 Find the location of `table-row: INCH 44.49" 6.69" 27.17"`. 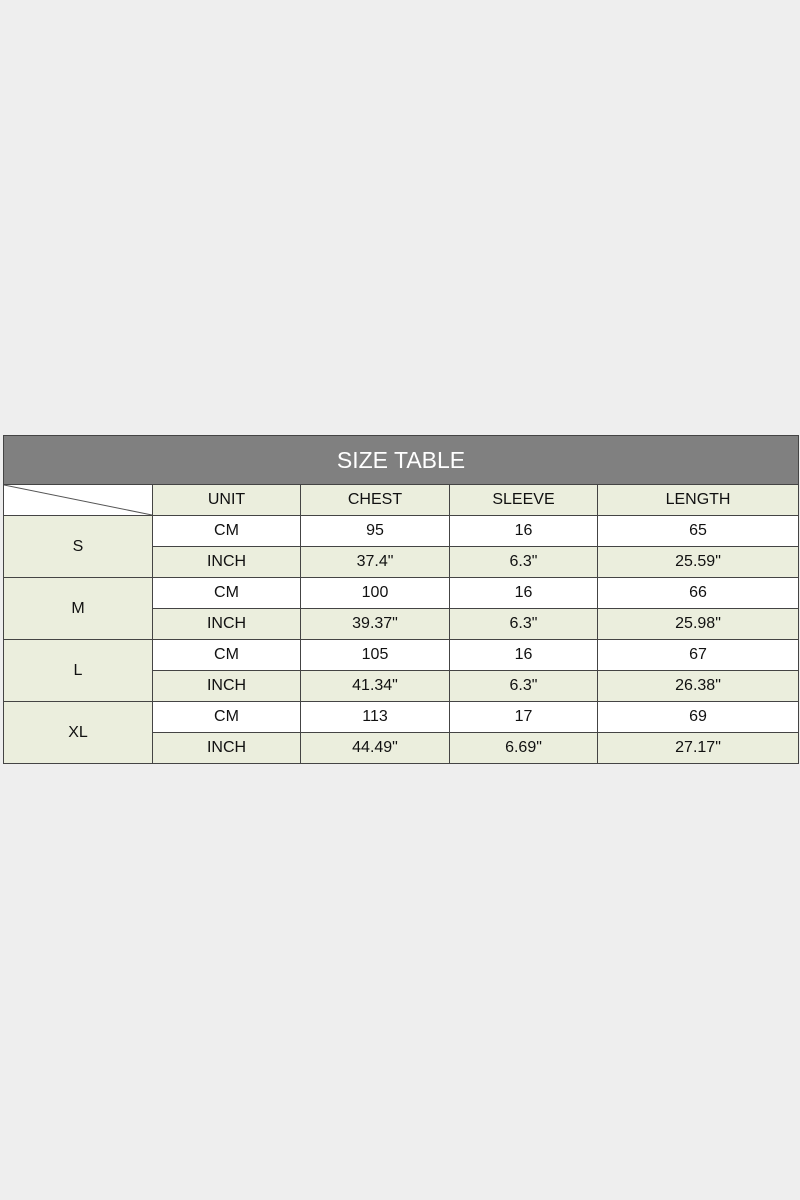

table-row: INCH 44.49" 6.69" 27.17" is located at coordinates (402, 748).